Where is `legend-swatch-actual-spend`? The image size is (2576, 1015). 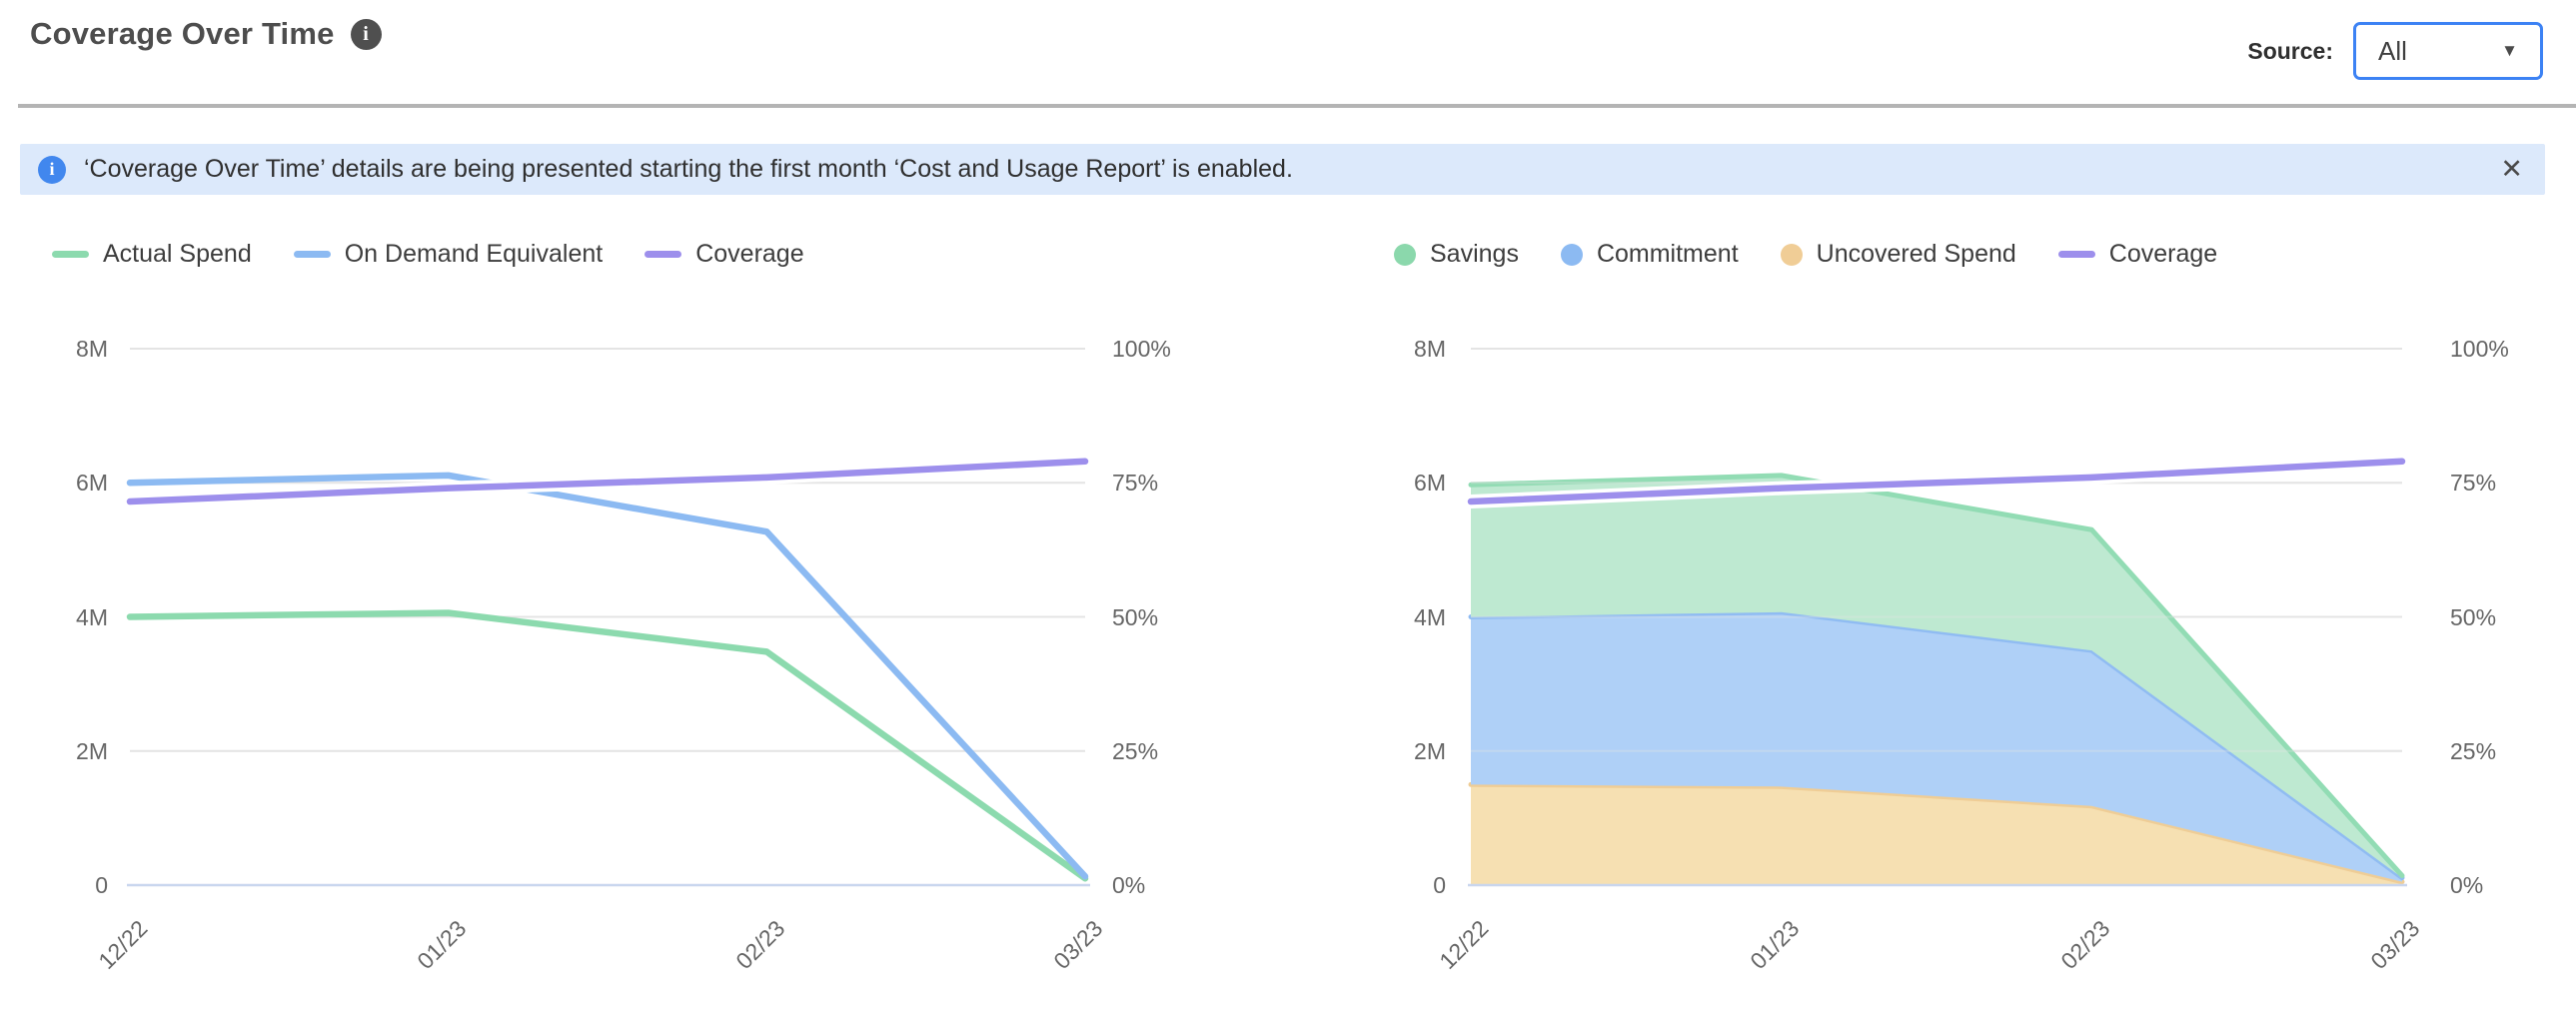
legend-swatch-actual-spend is located at coordinates (70, 255).